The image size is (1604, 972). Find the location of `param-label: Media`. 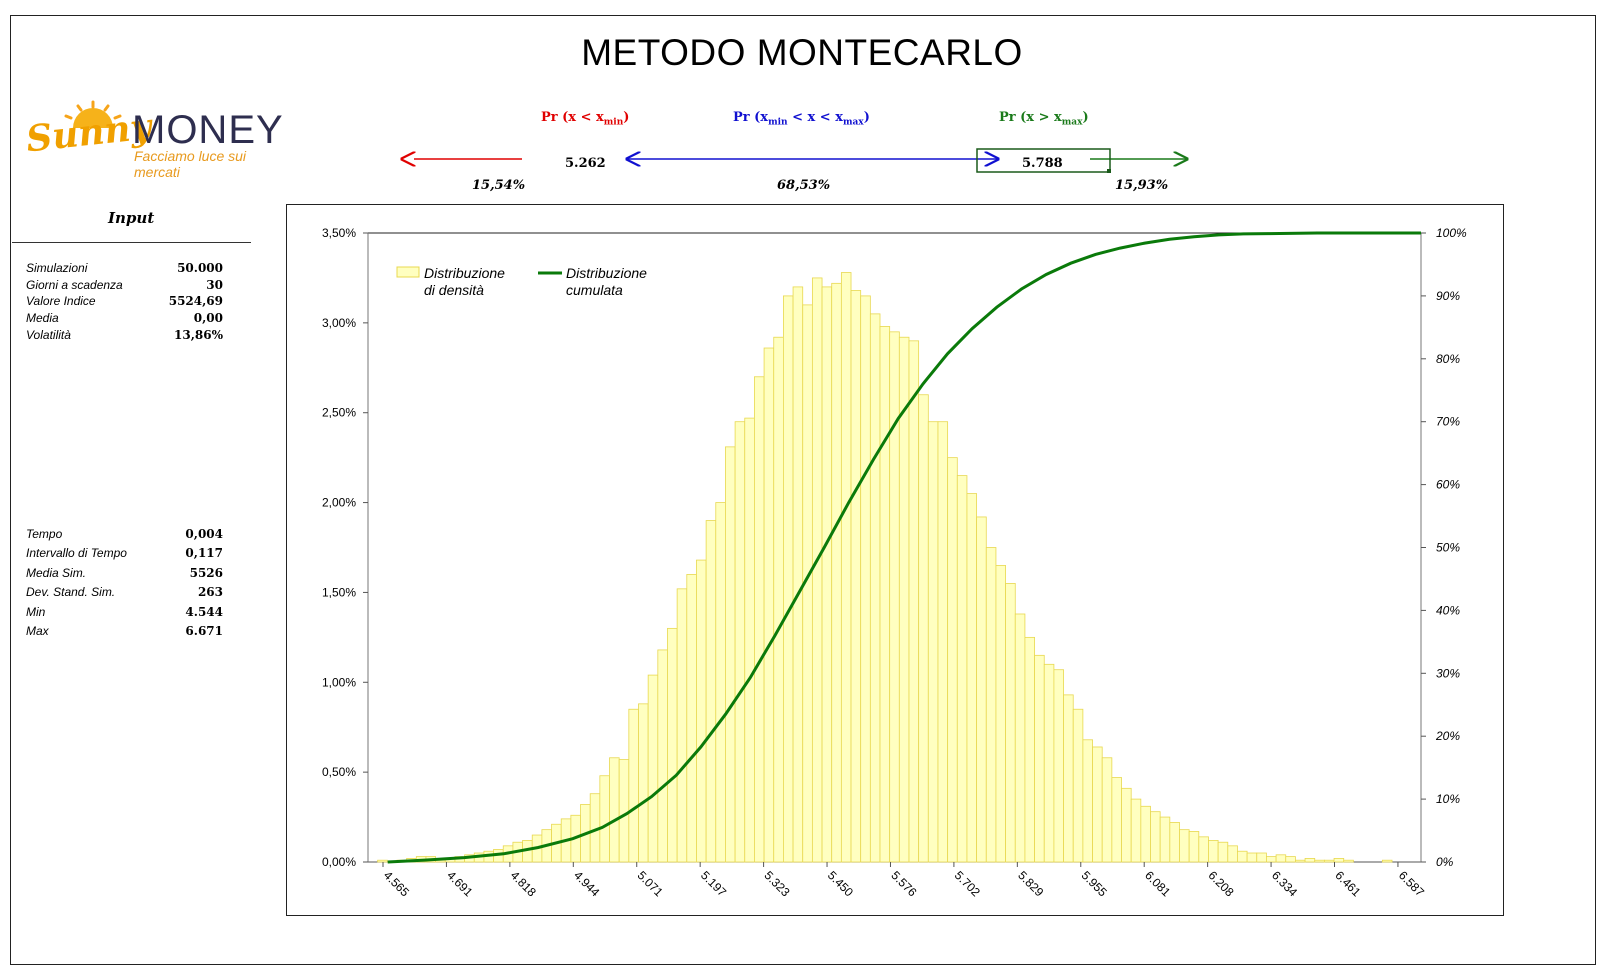

param-label: Media is located at coordinates (42, 318).